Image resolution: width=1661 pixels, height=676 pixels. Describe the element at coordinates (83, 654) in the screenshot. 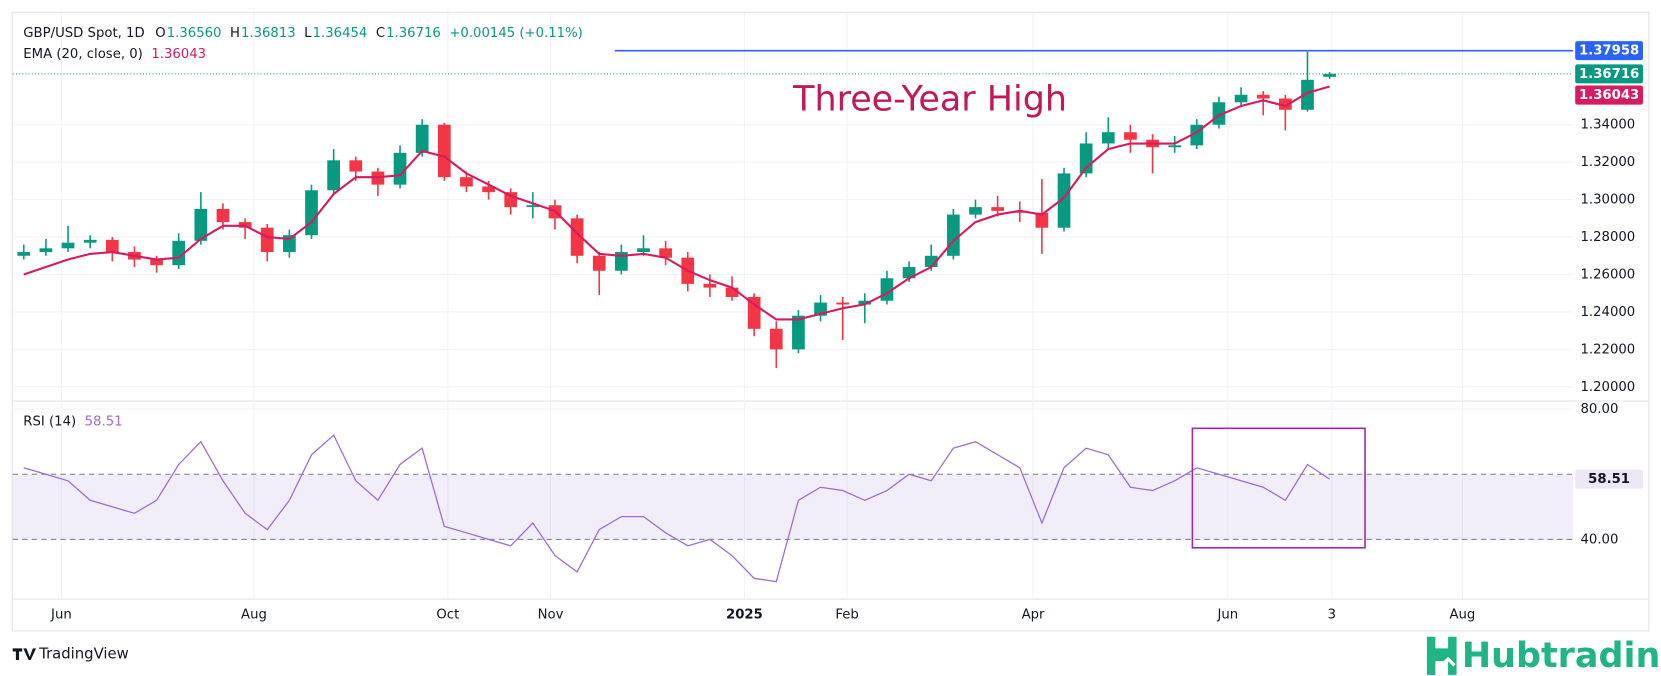

I see `footer-left: TradingView` at that location.